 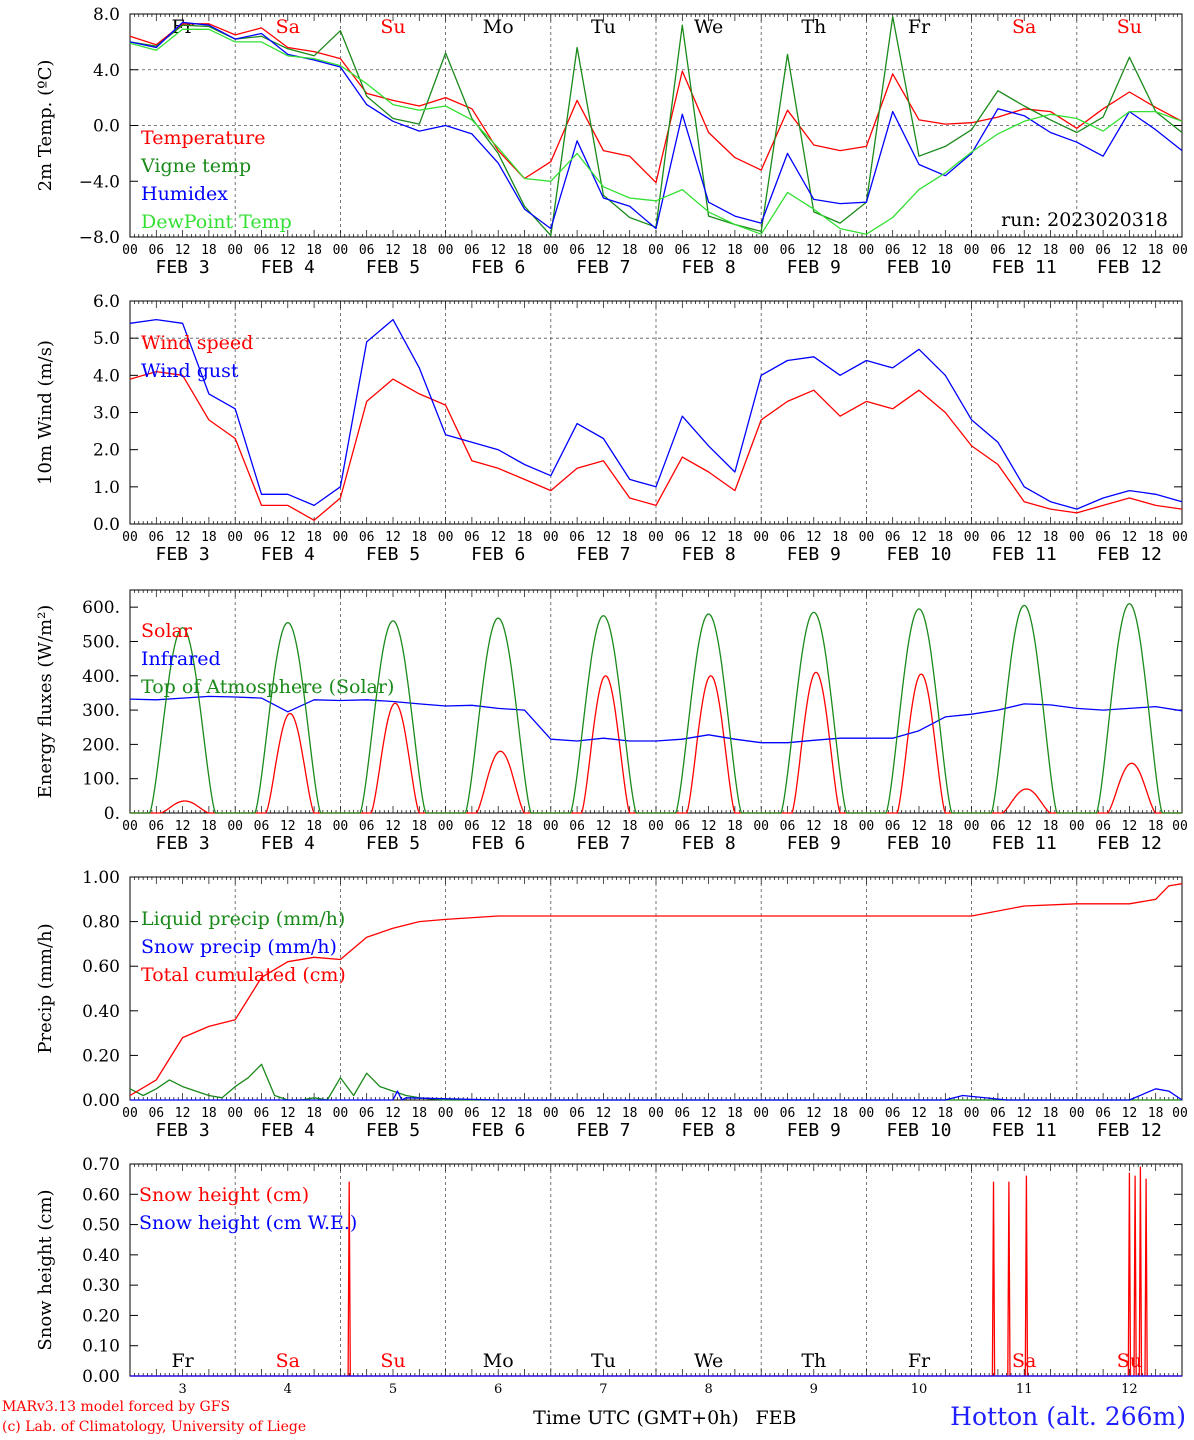 I want to click on legend-entry: Infrared, so click(x=181, y=659).